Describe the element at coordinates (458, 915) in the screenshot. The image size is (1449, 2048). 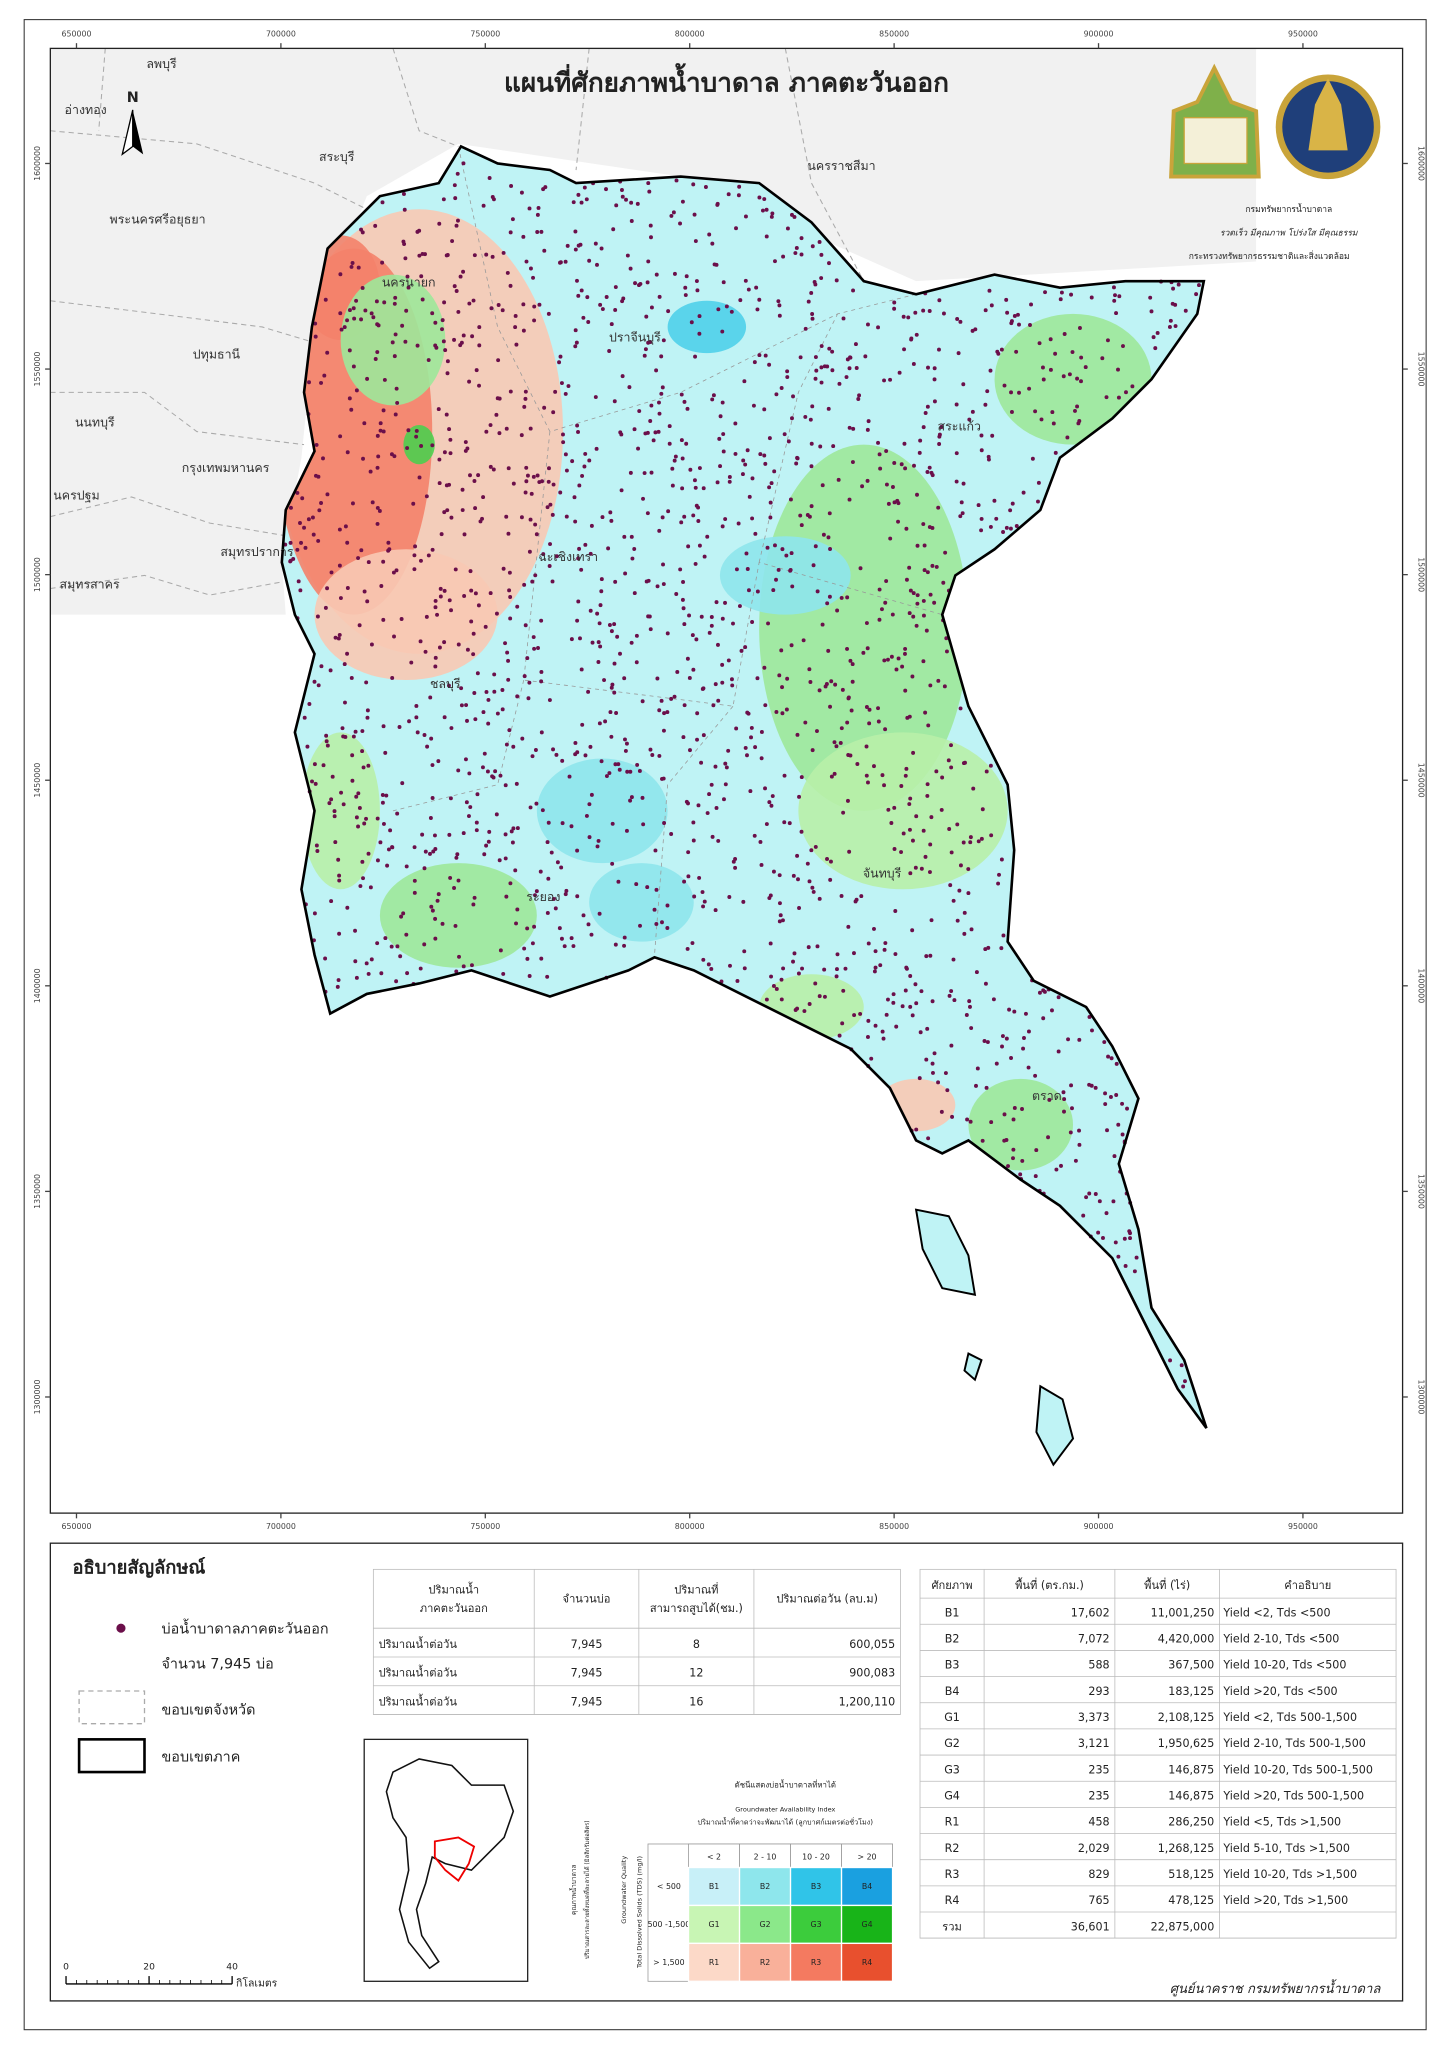
I see `zone` at that location.